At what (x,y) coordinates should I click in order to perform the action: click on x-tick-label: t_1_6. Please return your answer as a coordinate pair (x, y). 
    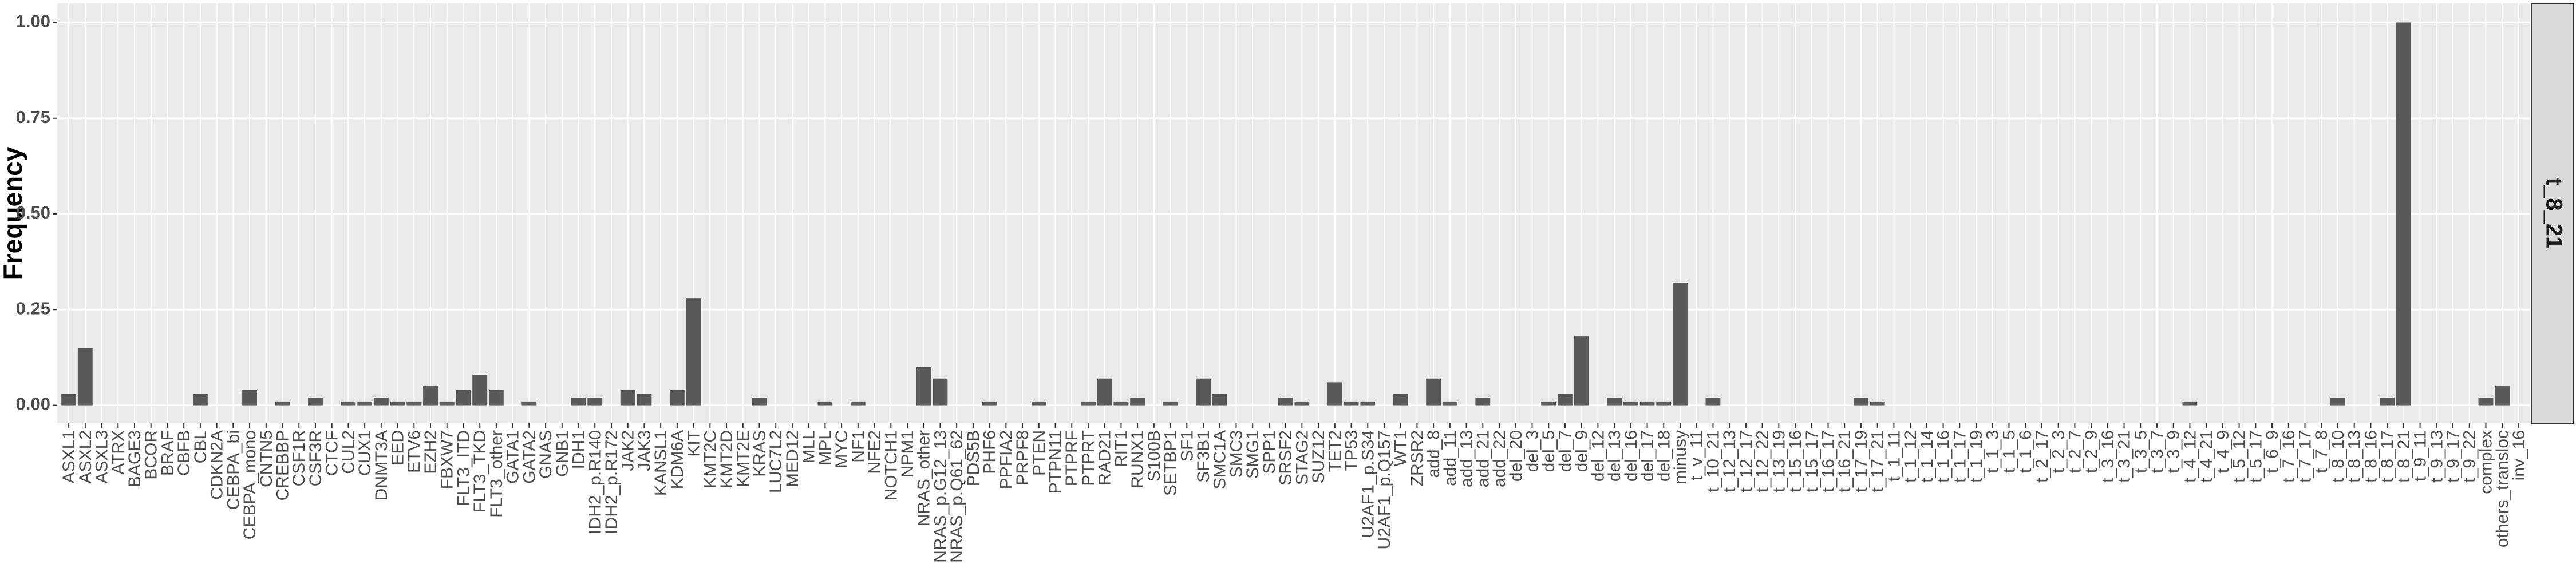
    Looking at the image, I should click on (2025, 451).